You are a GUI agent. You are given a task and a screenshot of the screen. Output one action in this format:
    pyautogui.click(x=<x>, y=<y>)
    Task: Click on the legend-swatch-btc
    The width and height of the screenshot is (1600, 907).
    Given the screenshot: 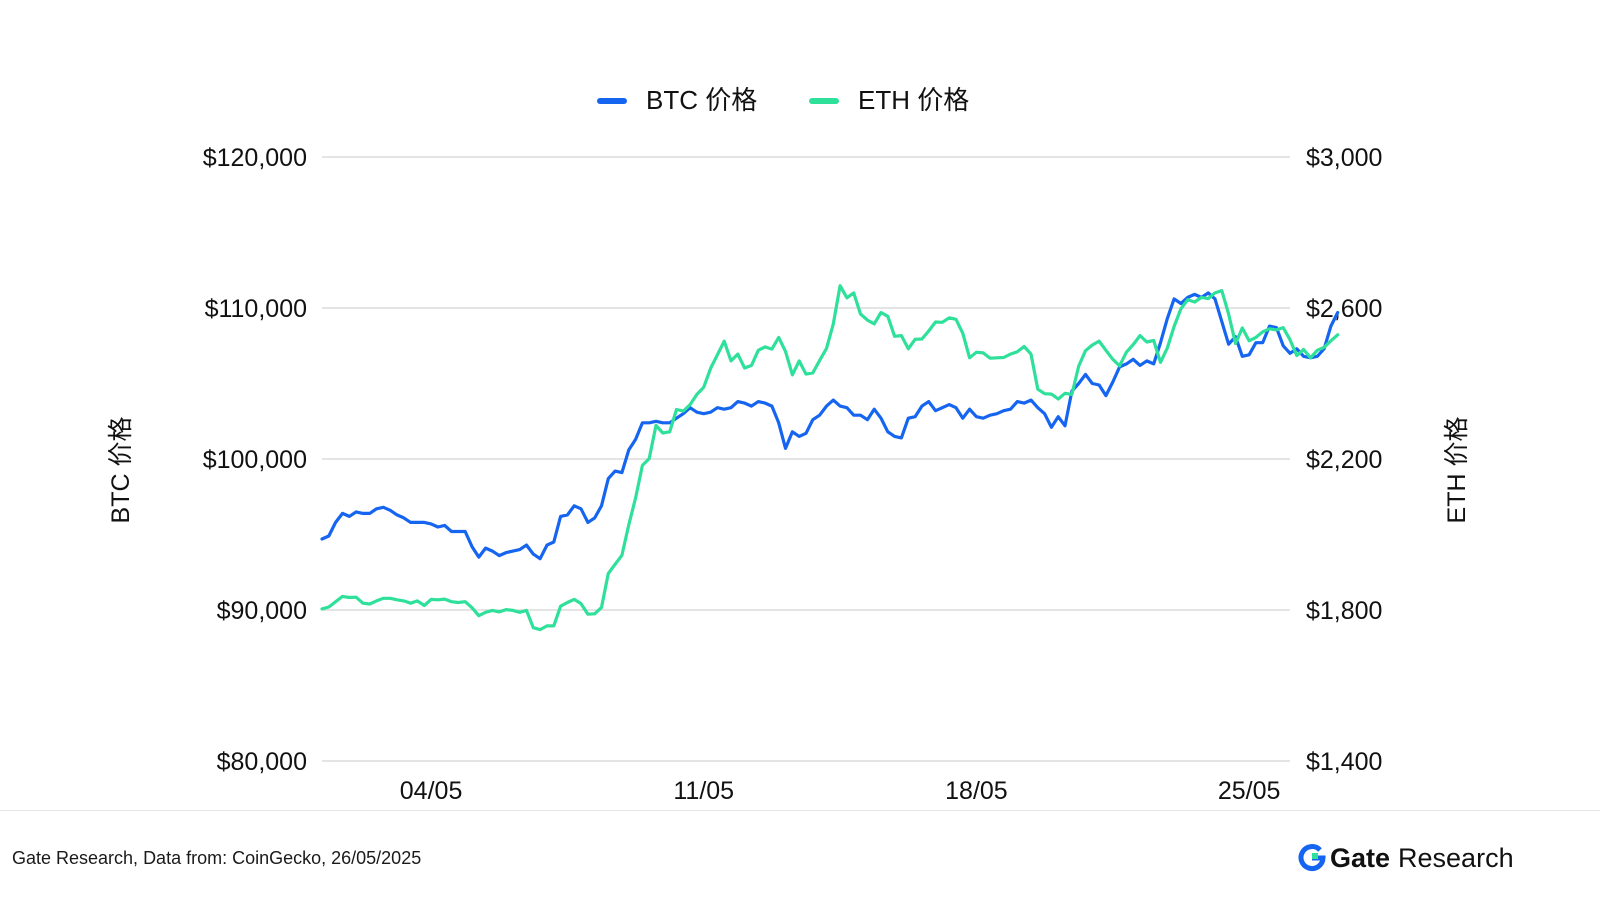 What is the action you would take?
    pyautogui.click(x=612, y=101)
    